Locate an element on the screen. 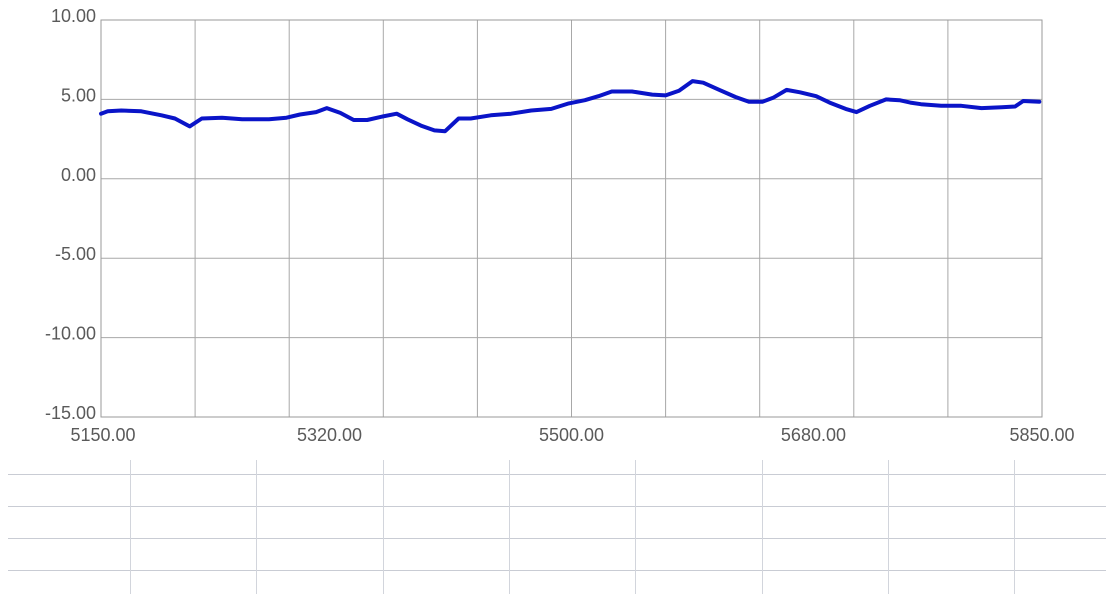 Image resolution: width=1108 pixels, height=598 pixels. y-tick-label: 5.00 is located at coordinates (78, 95).